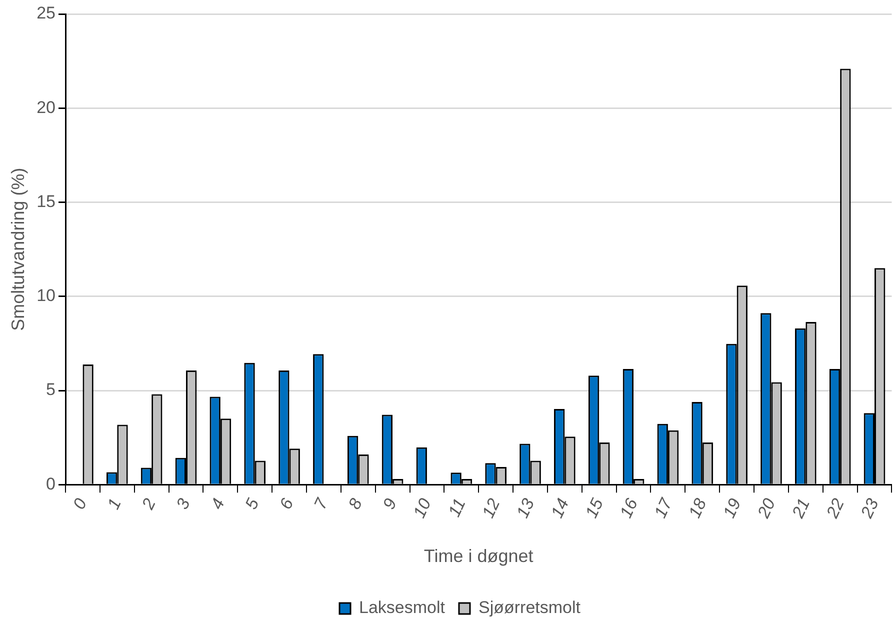  Describe the element at coordinates (595, 508) in the screenshot. I see `x-tick-label: 15` at that location.